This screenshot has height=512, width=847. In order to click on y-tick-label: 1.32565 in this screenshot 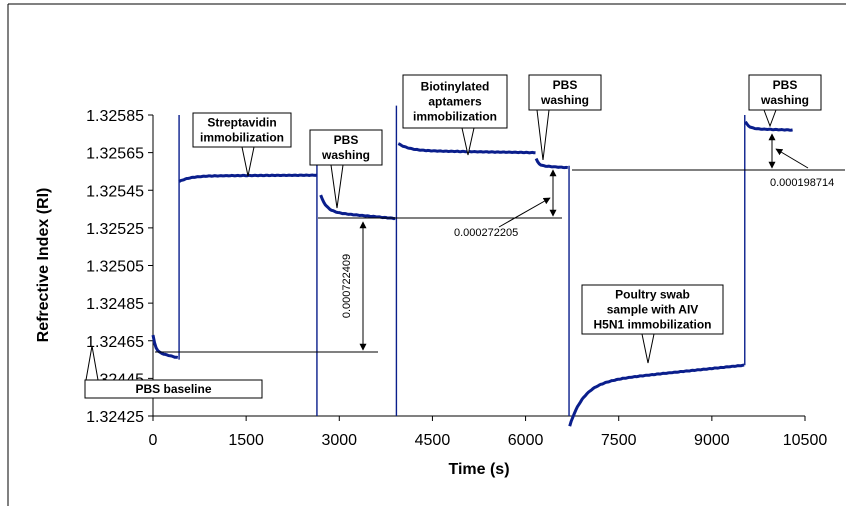, I will do `click(115, 154)`.